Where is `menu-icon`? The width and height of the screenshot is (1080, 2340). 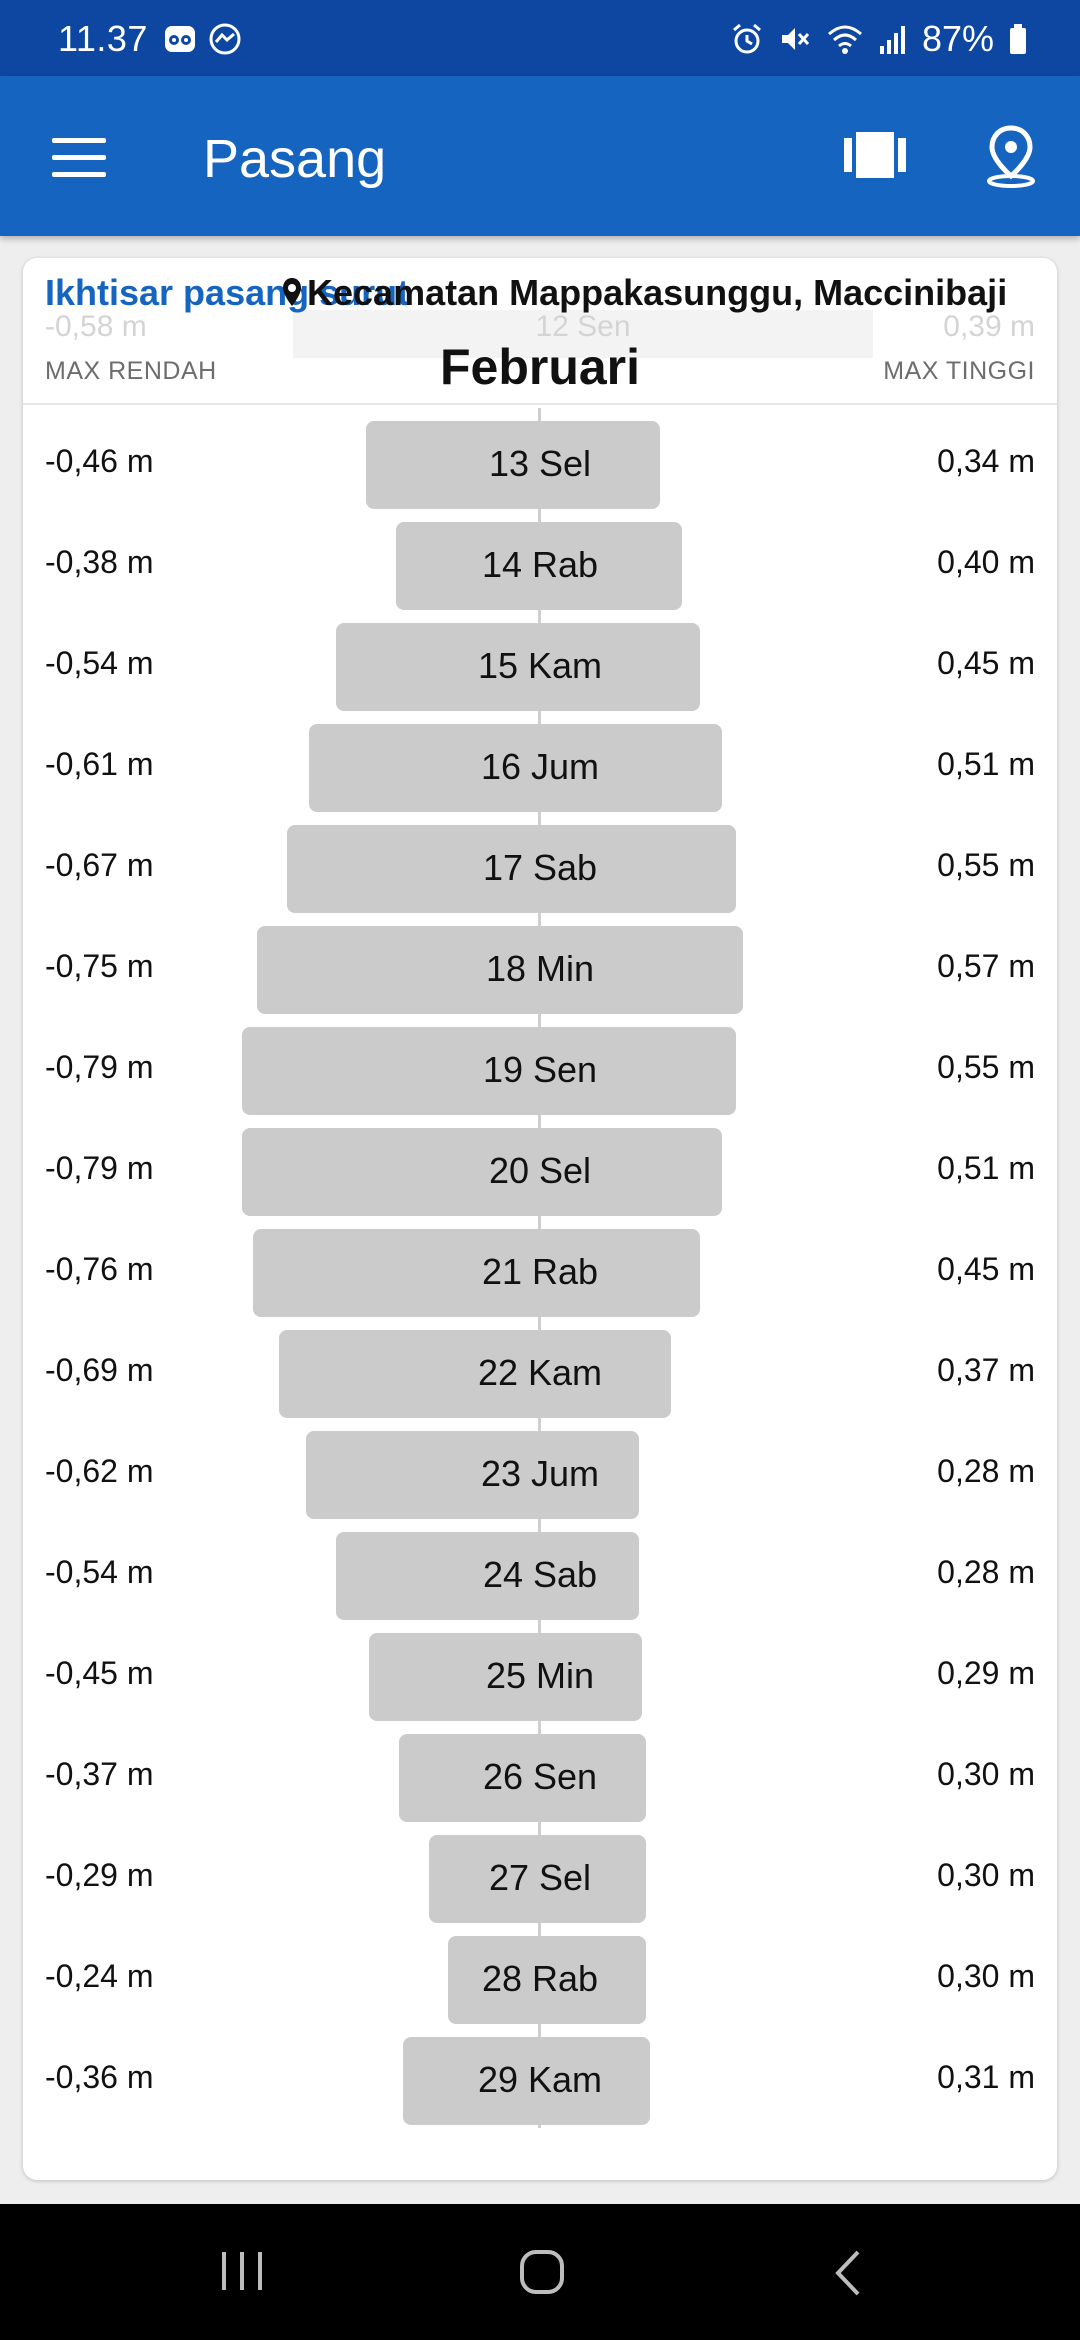
menu-icon is located at coordinates (79, 158).